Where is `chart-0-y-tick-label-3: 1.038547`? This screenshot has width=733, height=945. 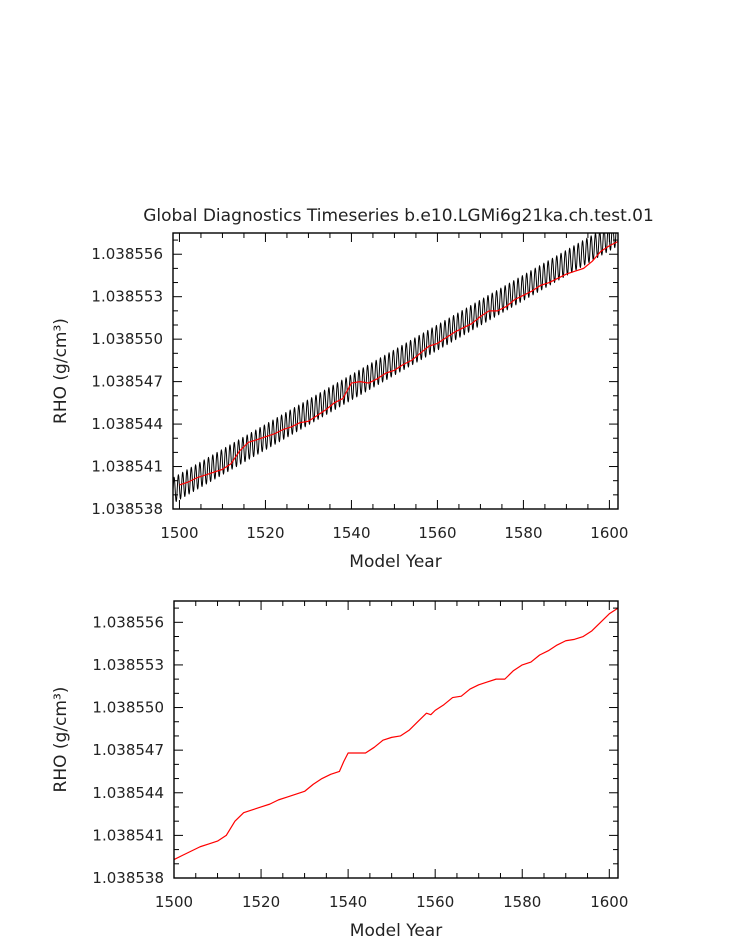
chart-0-y-tick-label-3: 1.038547 is located at coordinates (127, 382).